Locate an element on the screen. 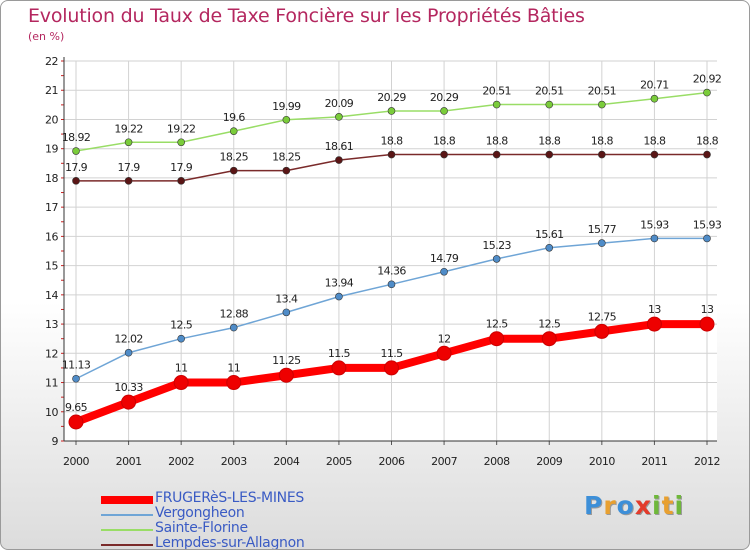 The height and width of the screenshot is (550, 750). x-tick-label: 2008 is located at coordinates (497, 461).